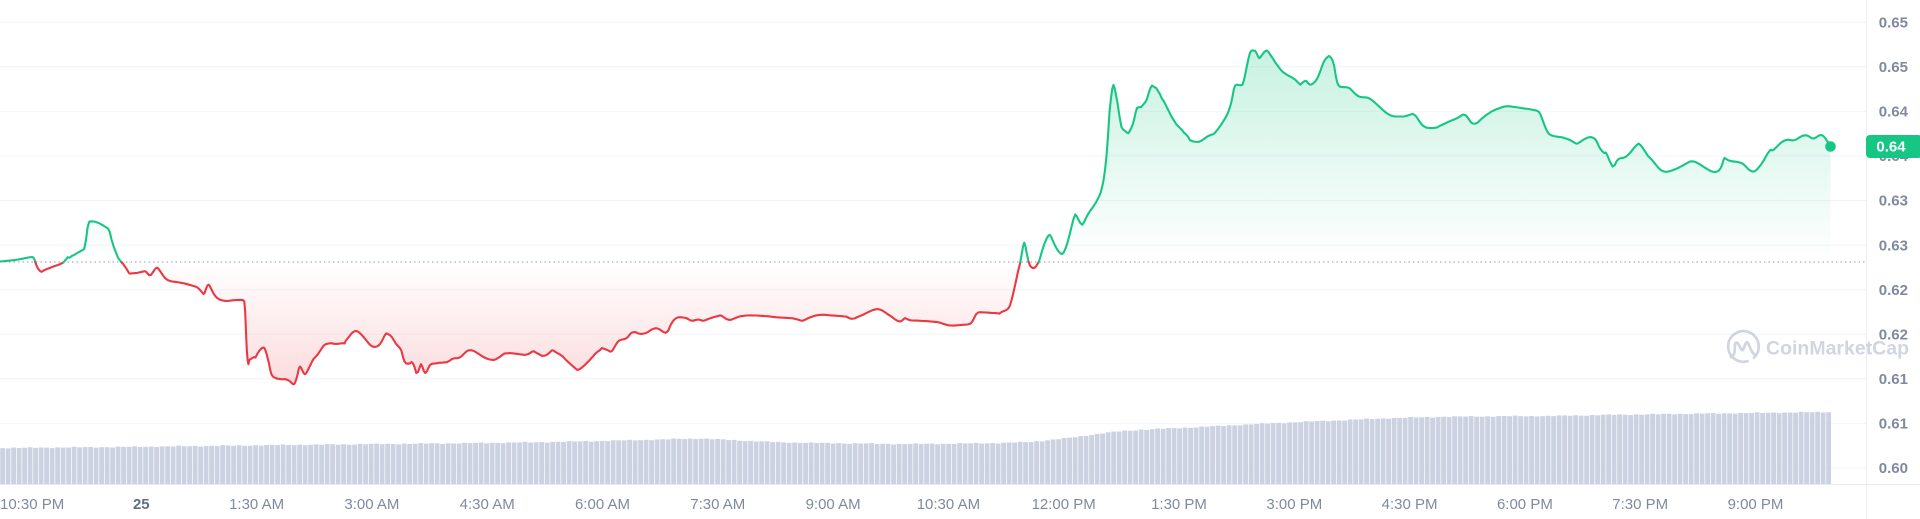  What do you see at coordinates (256, 504) in the screenshot?
I see `svg-text: 1:30 AM` at bounding box center [256, 504].